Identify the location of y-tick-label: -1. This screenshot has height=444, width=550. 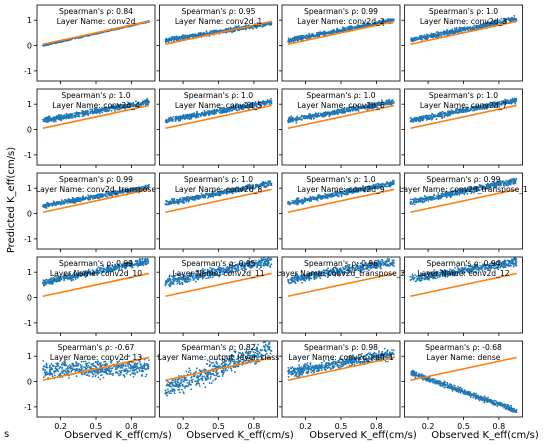
(28, 239).